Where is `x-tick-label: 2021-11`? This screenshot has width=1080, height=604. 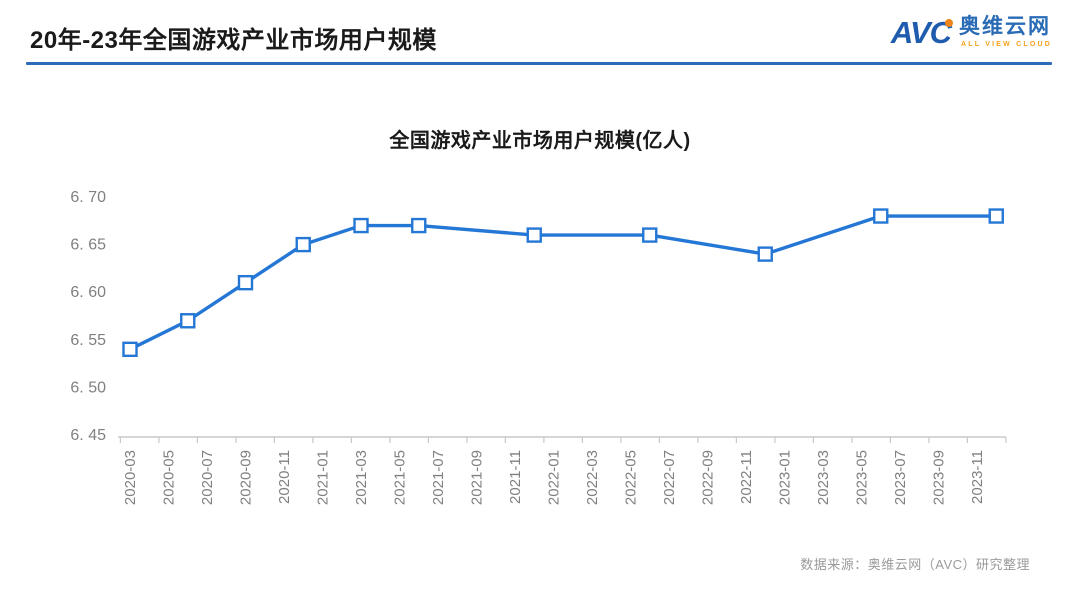 x-tick-label: 2021-11 is located at coordinates (515, 477).